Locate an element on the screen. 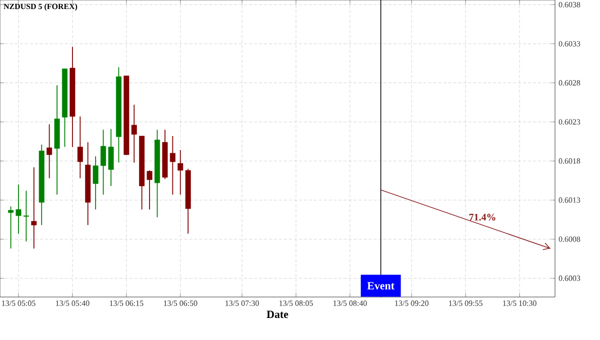 The image size is (600, 340). annotation: 71.4% is located at coordinates (482, 217).